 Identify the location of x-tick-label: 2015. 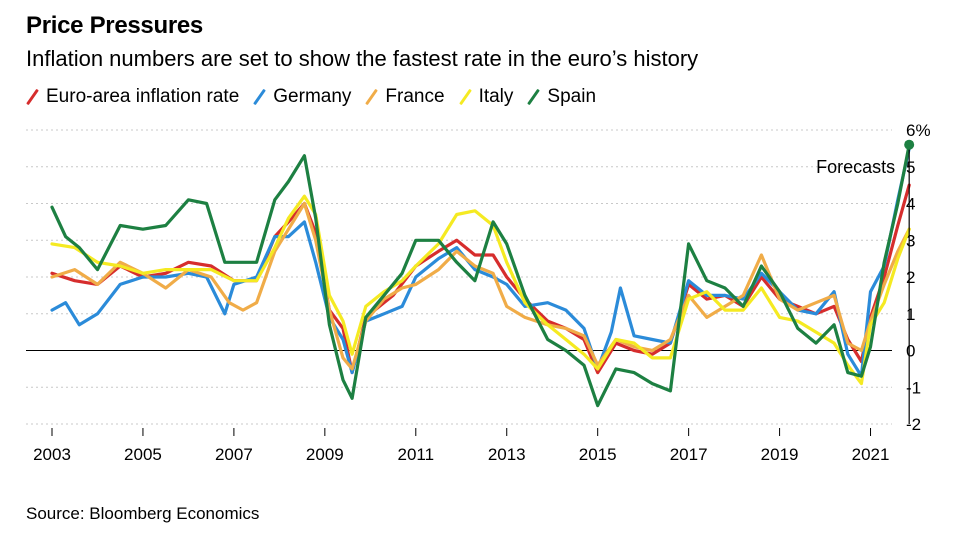
(598, 454).